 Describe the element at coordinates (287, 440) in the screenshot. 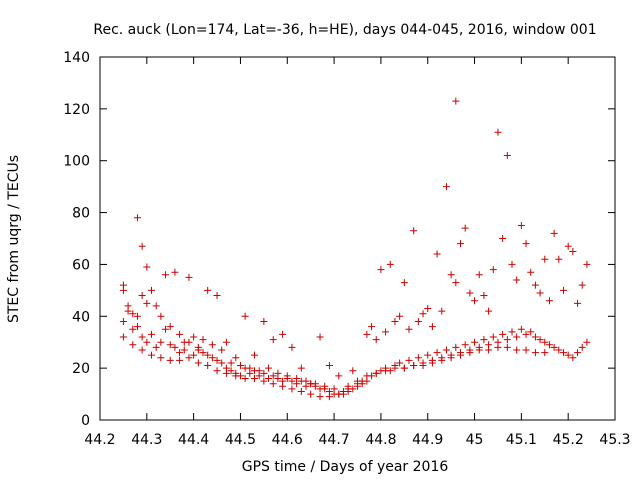

I see `x-tick-label: 44.6` at that location.